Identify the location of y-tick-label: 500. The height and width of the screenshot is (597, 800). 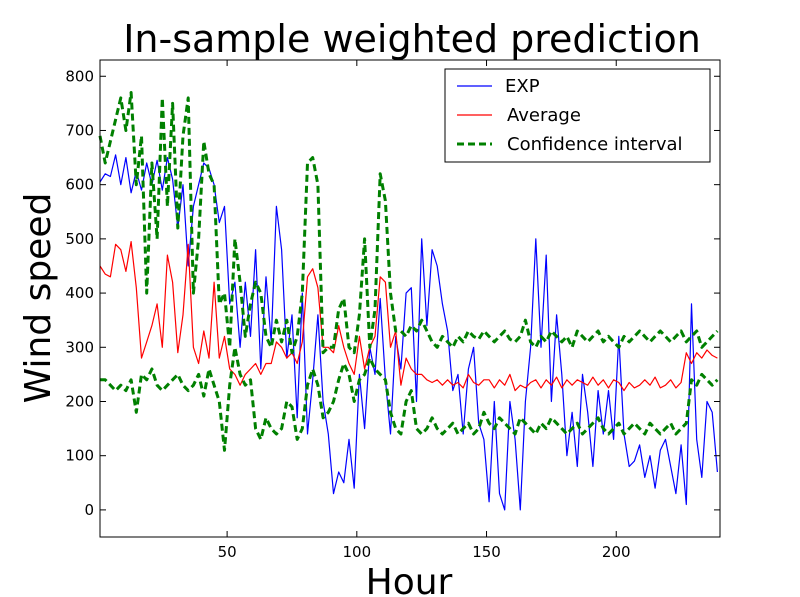
(79, 239).